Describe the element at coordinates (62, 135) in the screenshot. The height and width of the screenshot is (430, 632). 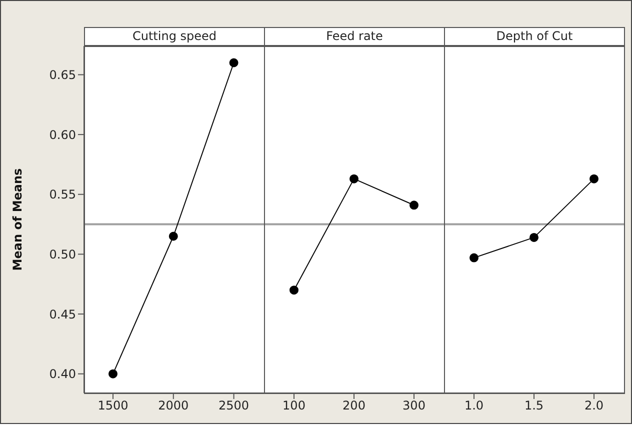
I see `y-tick-label: 0.60` at that location.